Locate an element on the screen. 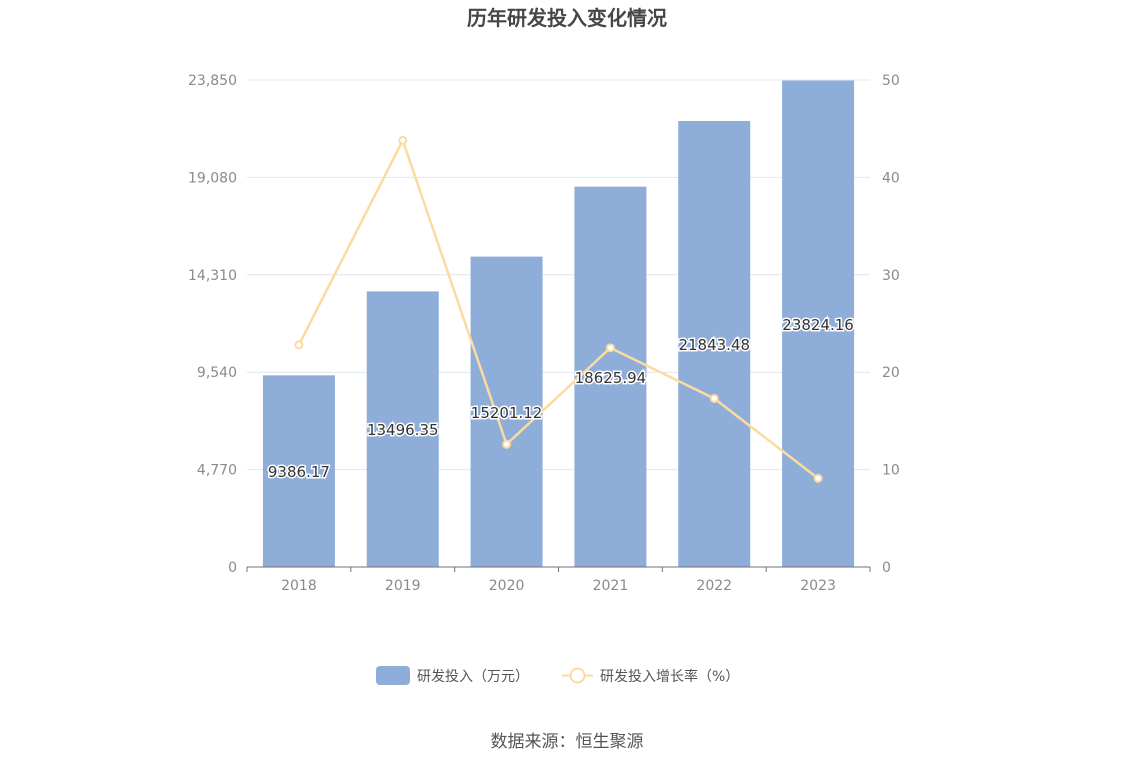 The image size is (1134, 766). chart-title: 历年研发投入变化情况 is located at coordinates (567, 18).